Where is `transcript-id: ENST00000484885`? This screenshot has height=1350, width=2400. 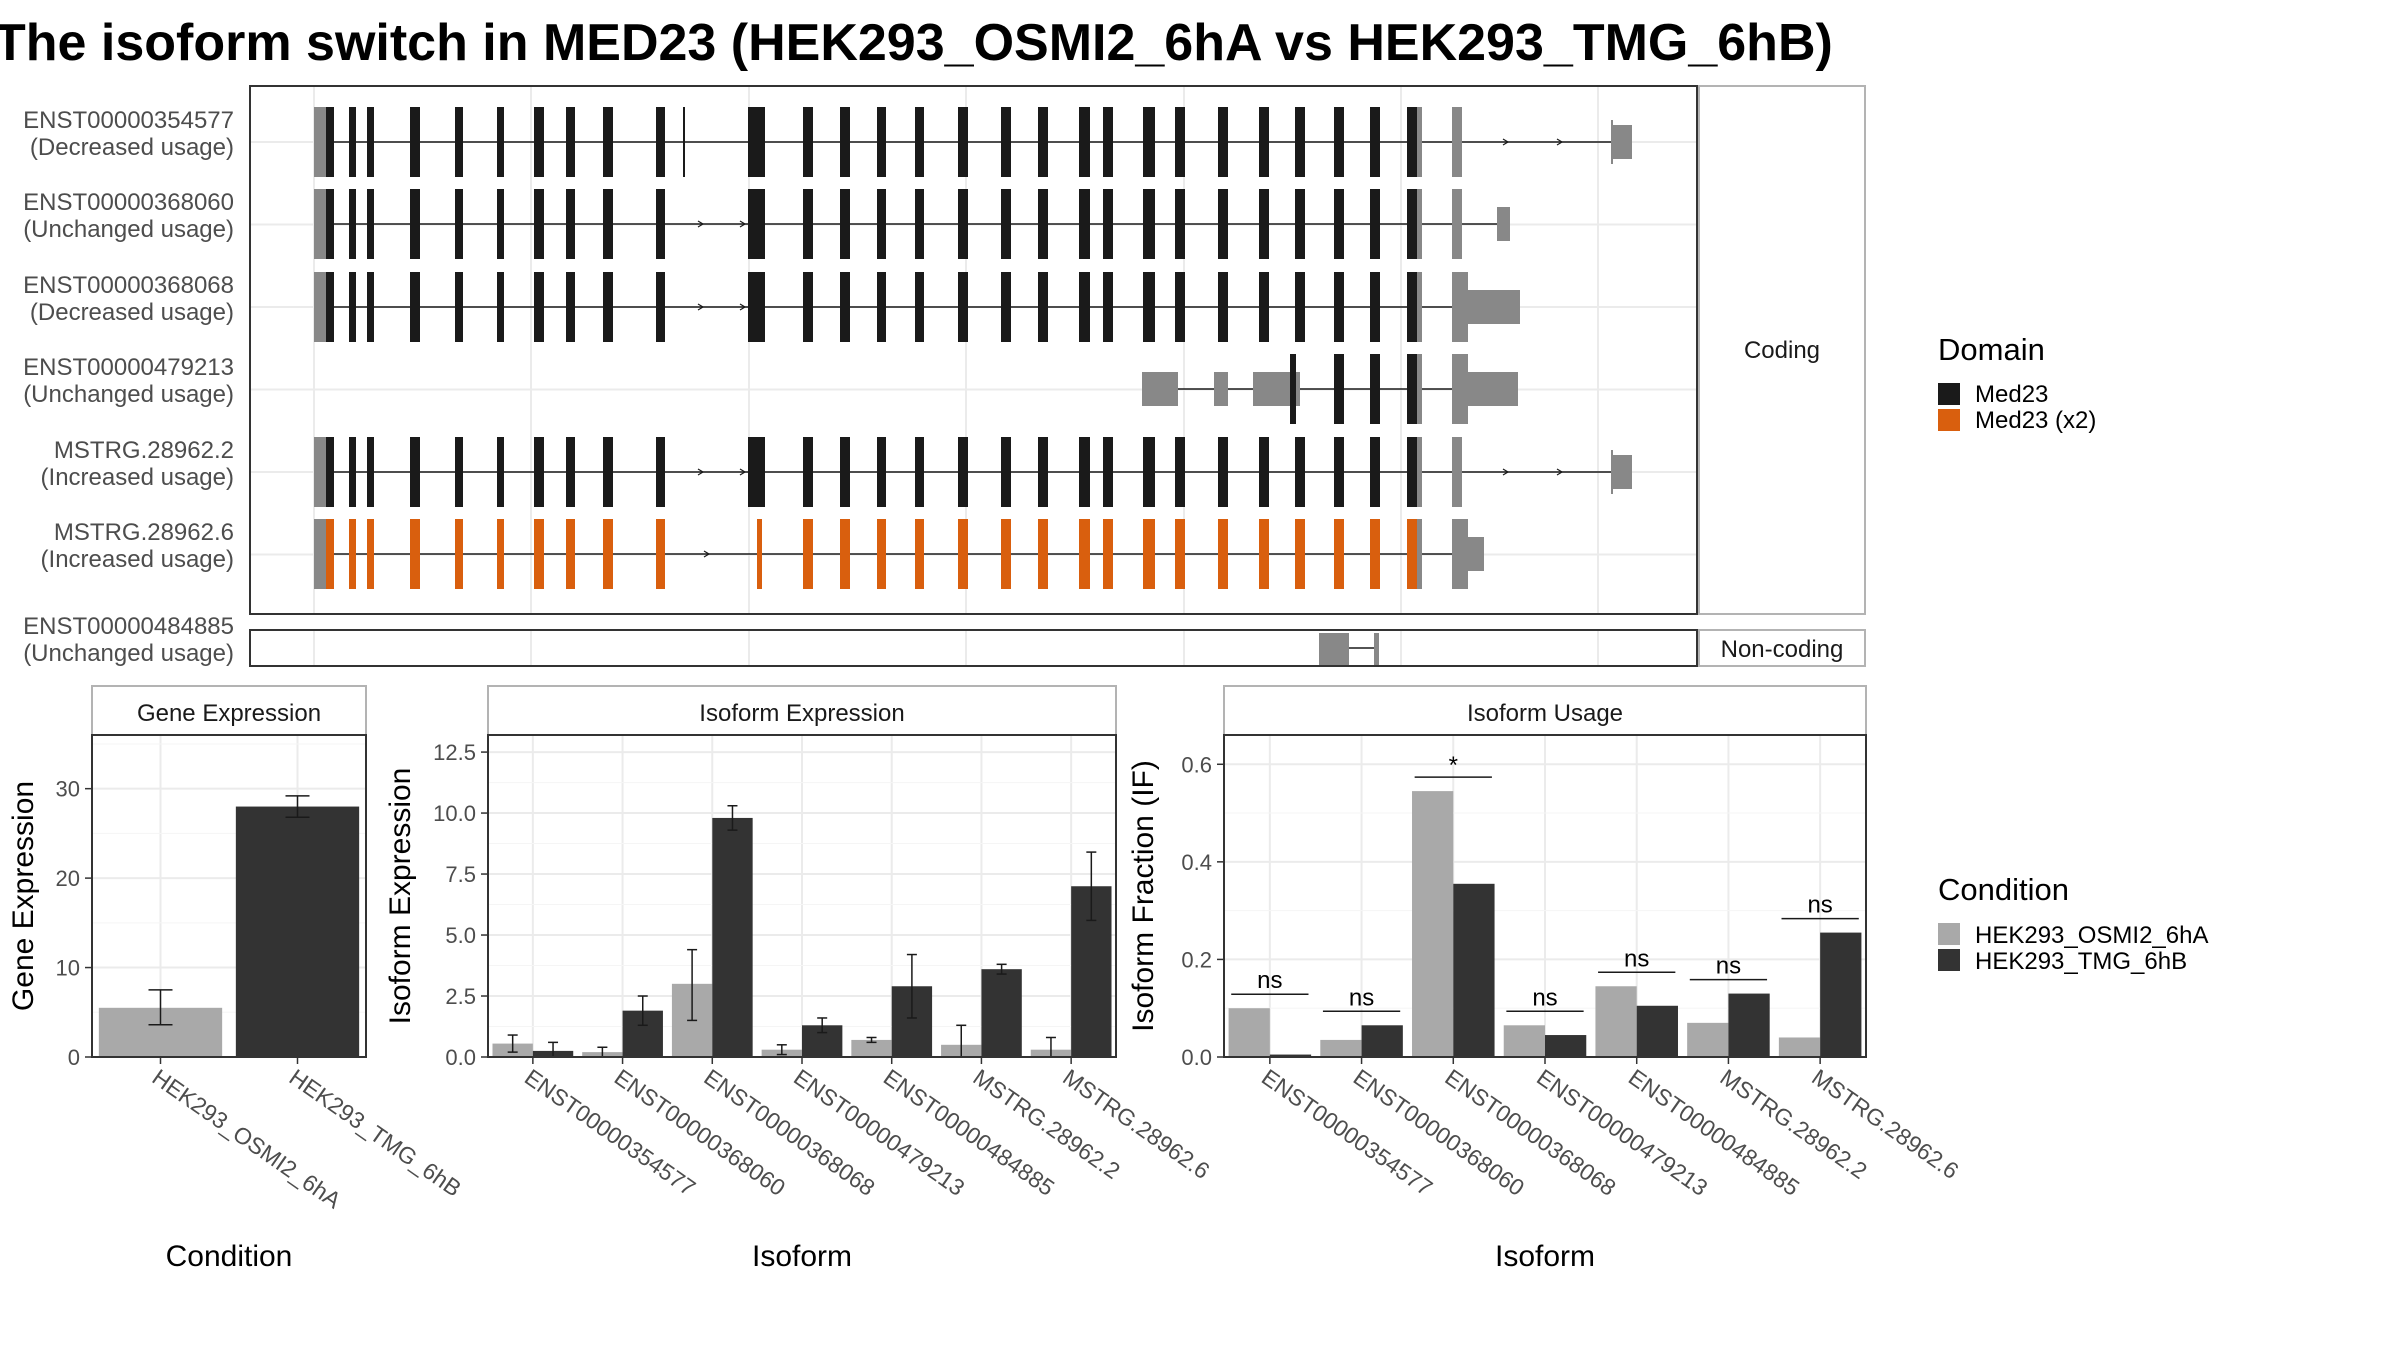
transcript-id: ENST00000484885 is located at coordinates (128, 626).